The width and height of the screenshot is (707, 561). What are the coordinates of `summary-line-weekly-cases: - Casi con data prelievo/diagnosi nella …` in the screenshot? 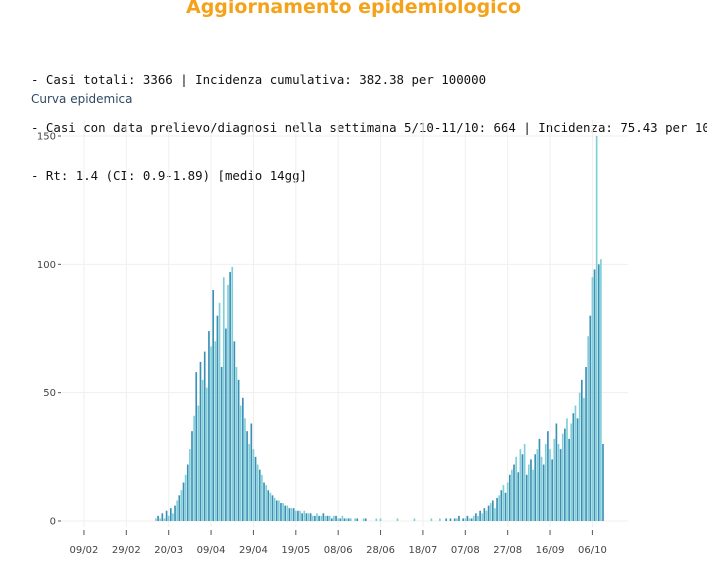 It's located at (369, 127).